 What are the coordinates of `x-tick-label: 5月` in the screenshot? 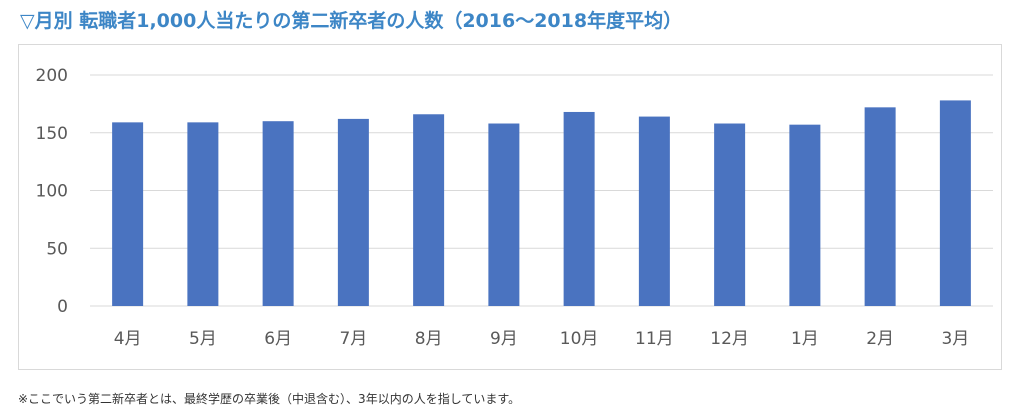 It's located at (203, 339).